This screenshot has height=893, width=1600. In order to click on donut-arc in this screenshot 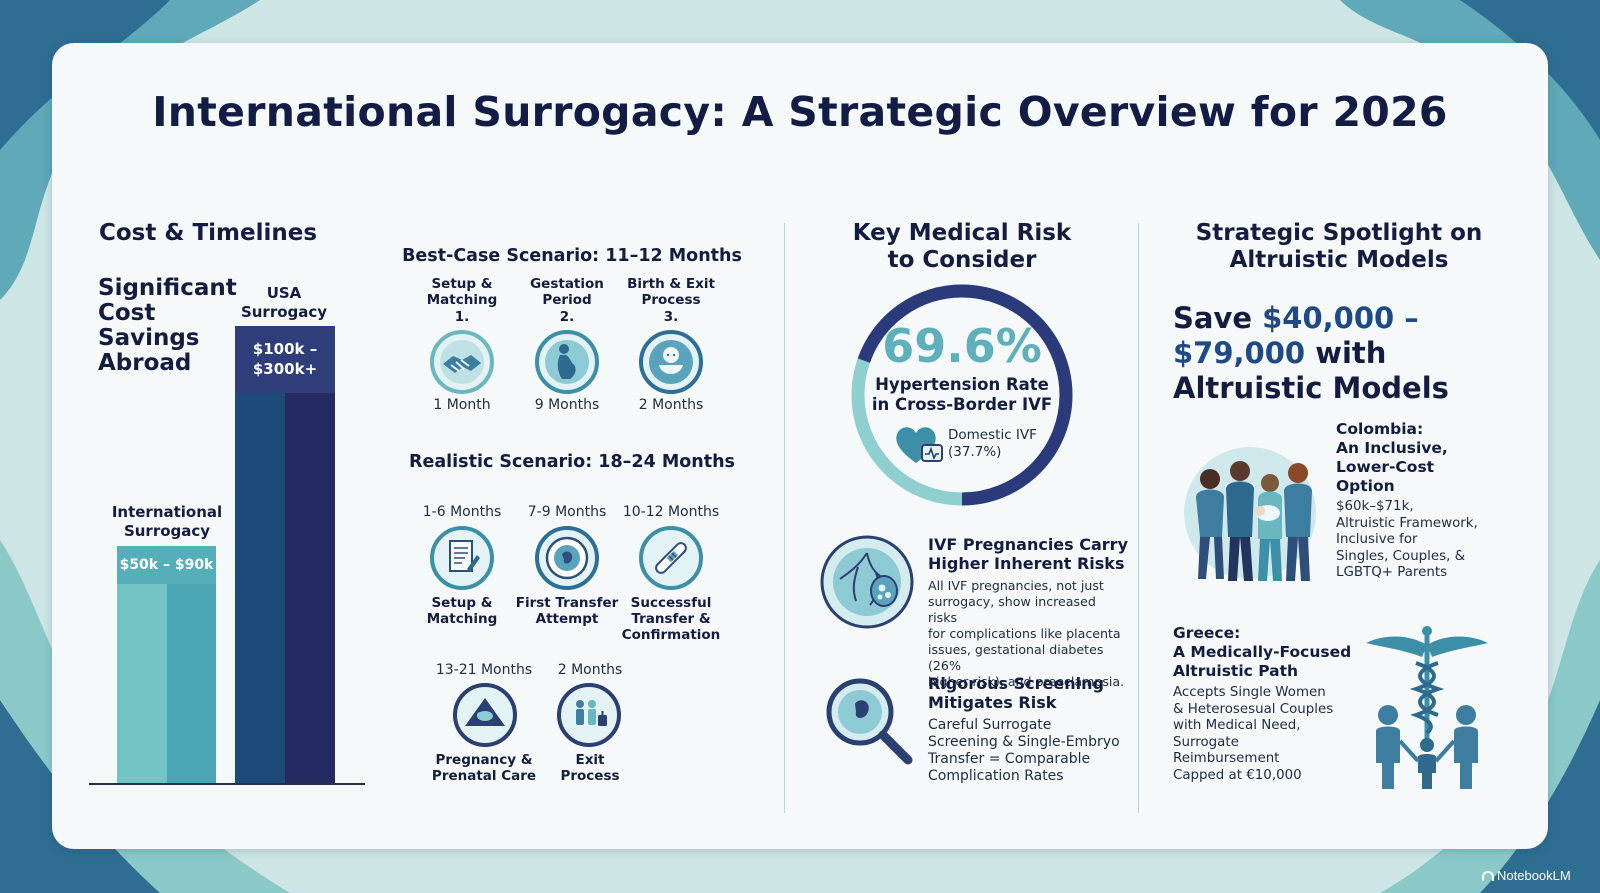, I will do `click(962, 395)`.